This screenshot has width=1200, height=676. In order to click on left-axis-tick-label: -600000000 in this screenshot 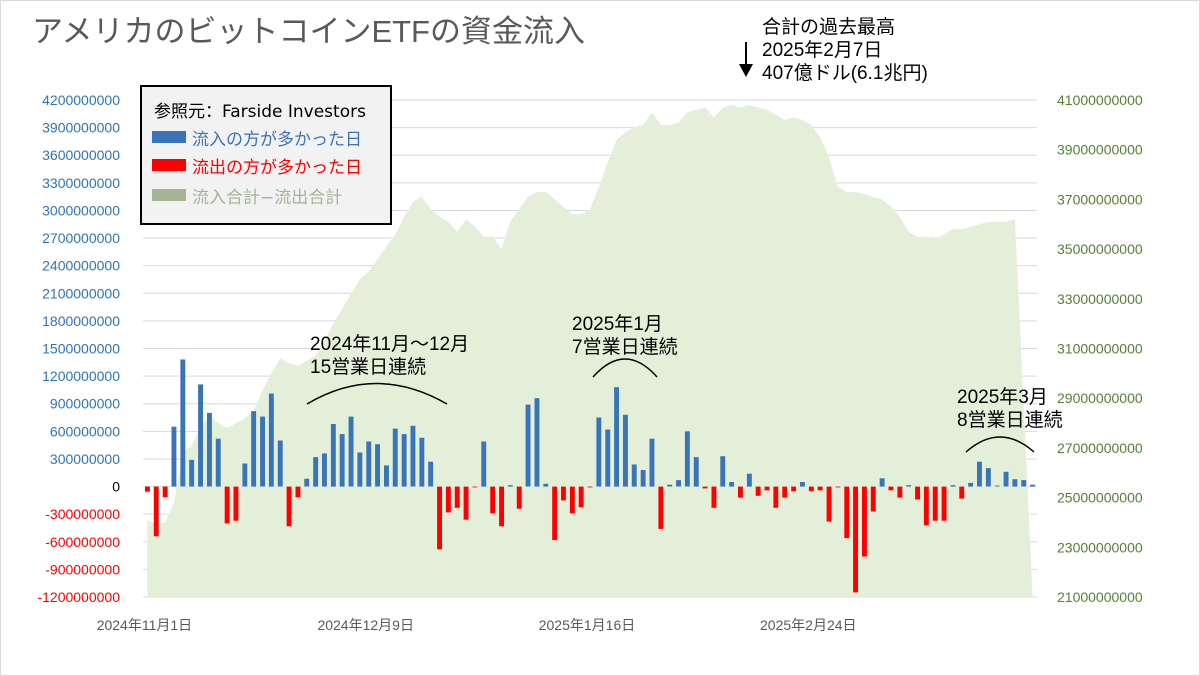, I will do `click(82, 542)`.